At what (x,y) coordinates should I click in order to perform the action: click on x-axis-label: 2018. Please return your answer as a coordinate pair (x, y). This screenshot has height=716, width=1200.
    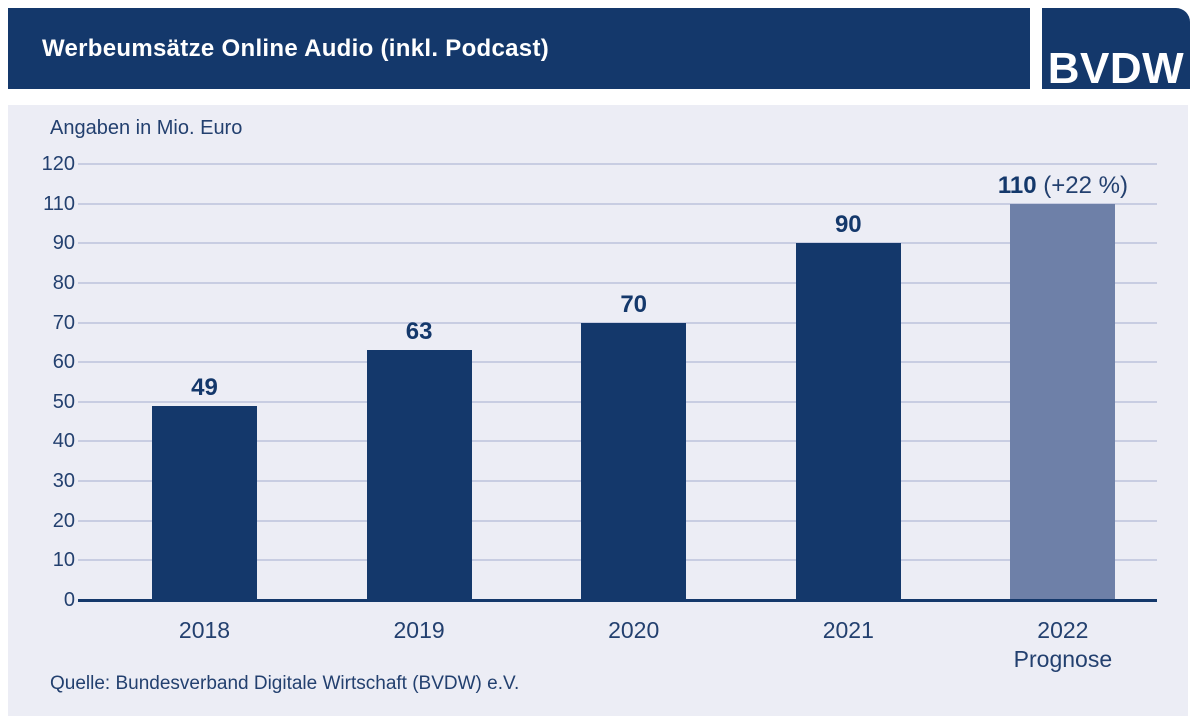
    Looking at the image, I should click on (204, 630).